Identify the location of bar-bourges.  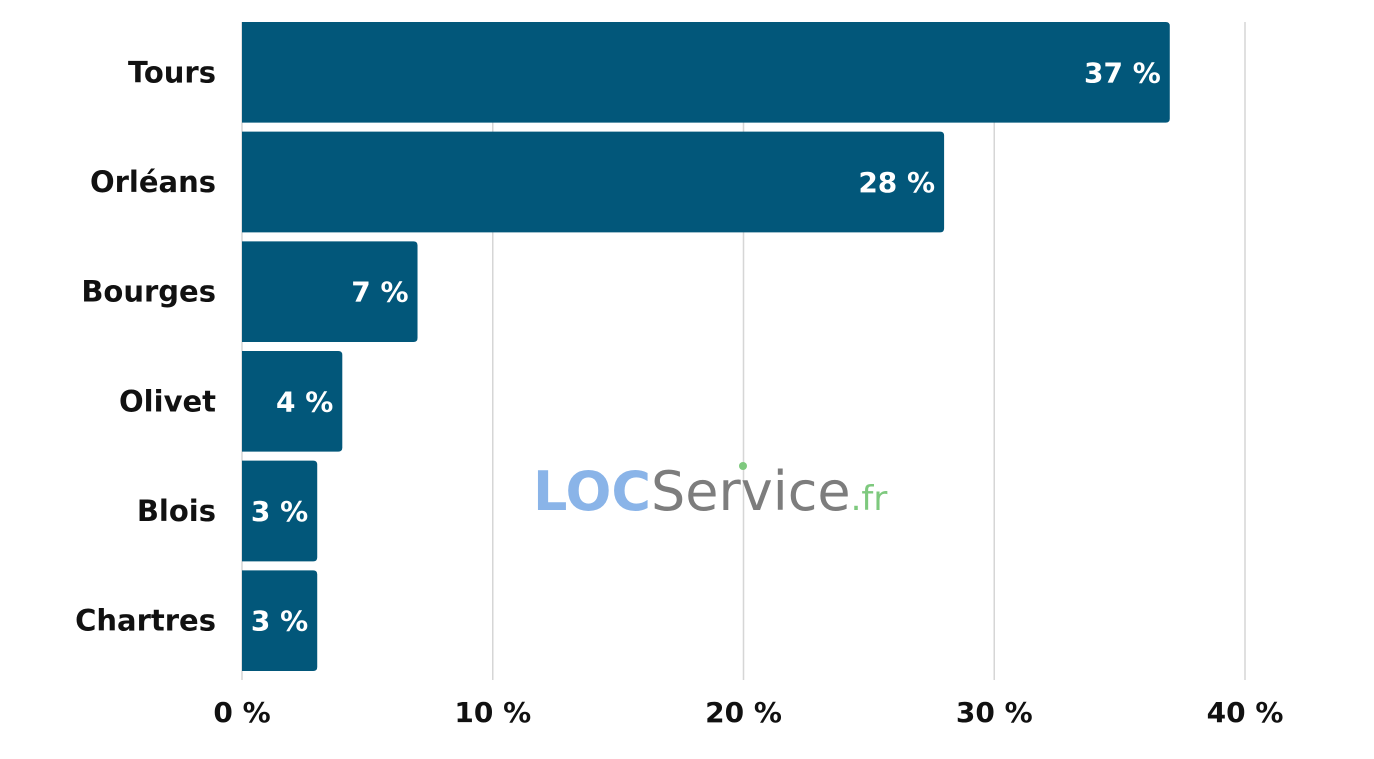
(330, 291).